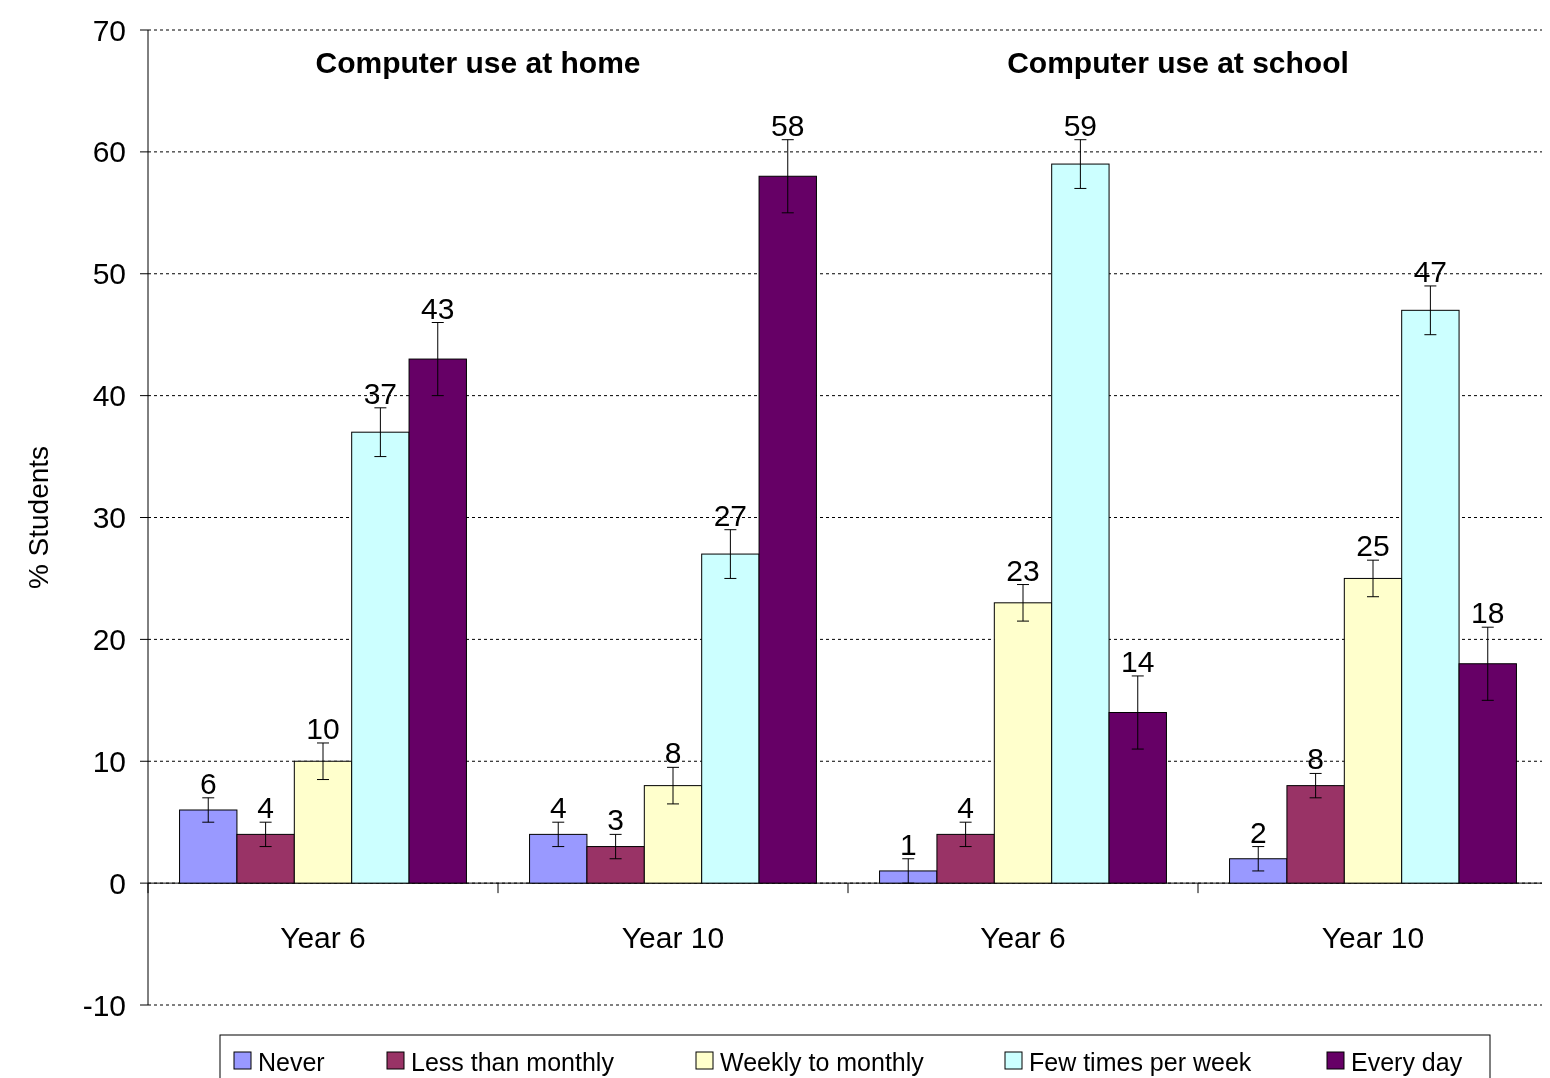 The height and width of the screenshot is (1078, 1550). Describe the element at coordinates (1178, 62) in the screenshot. I see `annotation: Computer use at school` at that location.